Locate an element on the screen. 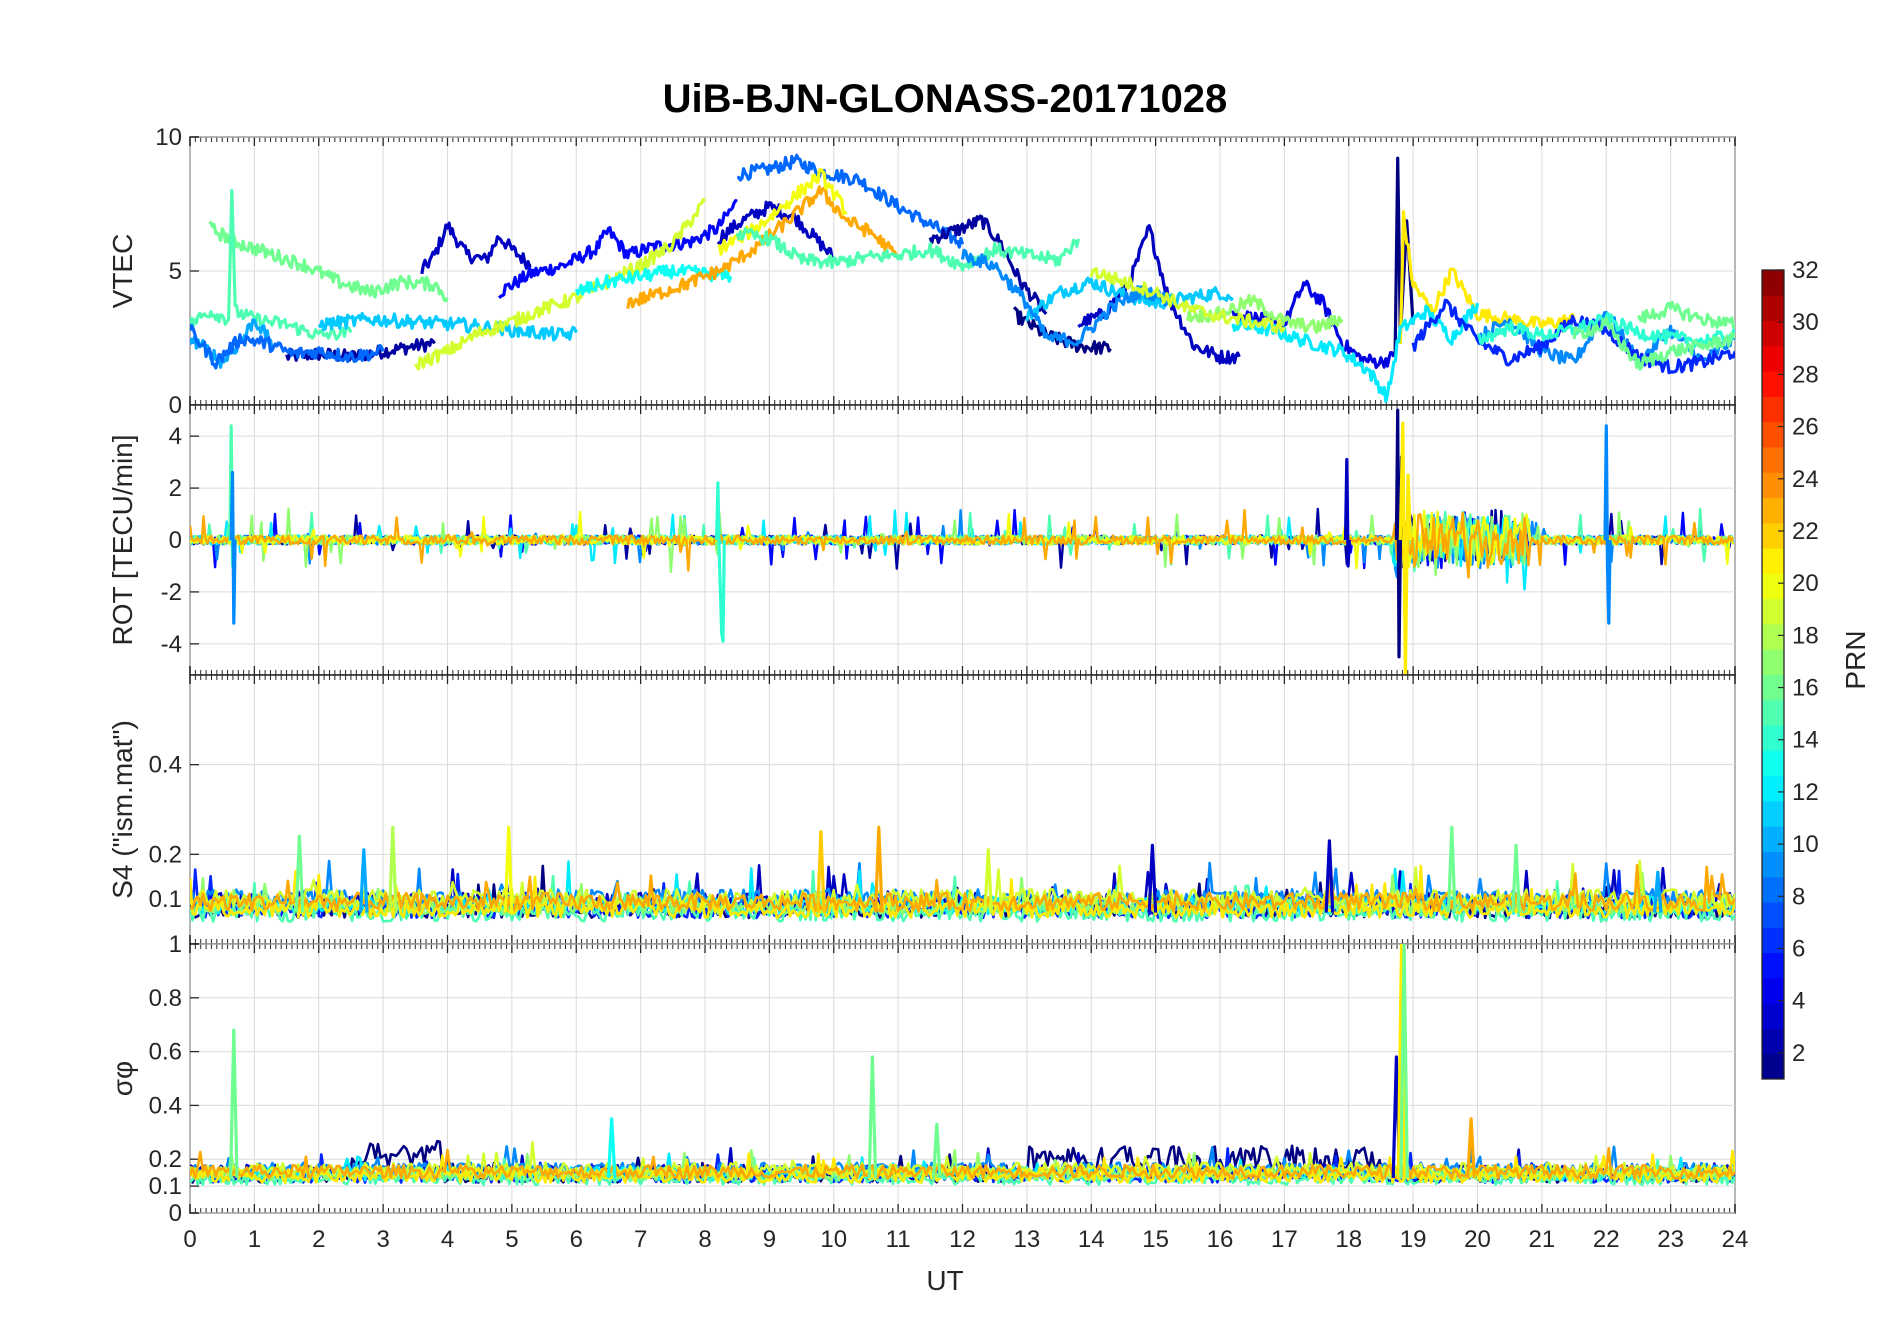 This screenshot has height=1330, width=1902. y-tick-label: -2 is located at coordinates (171, 592).